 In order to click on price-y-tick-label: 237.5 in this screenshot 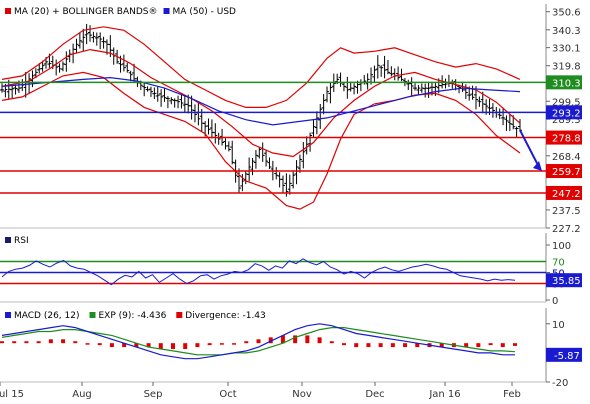, I will do `click(566, 211)`.